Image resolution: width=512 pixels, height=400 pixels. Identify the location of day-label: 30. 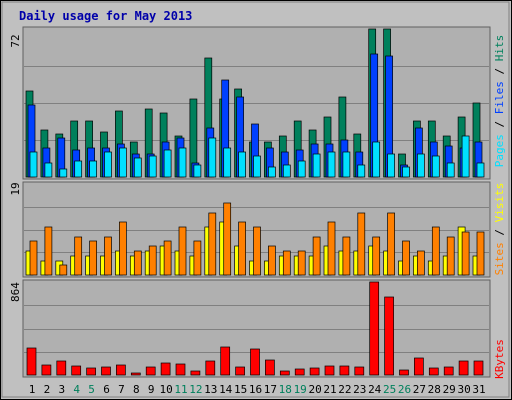
(463, 389).